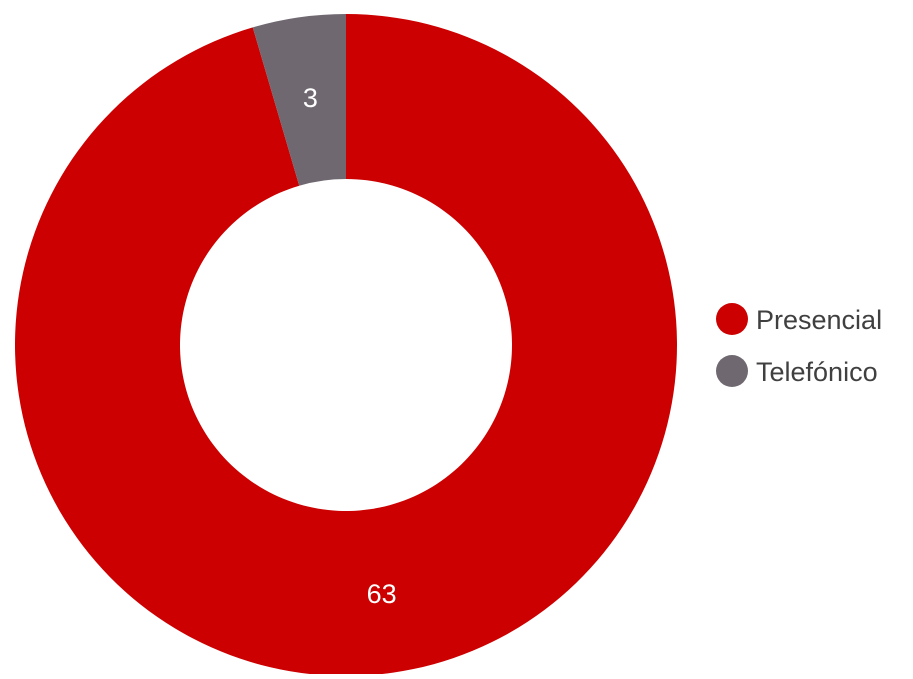  I want to click on legend-item-telefonico: Telefónico, so click(797, 371).